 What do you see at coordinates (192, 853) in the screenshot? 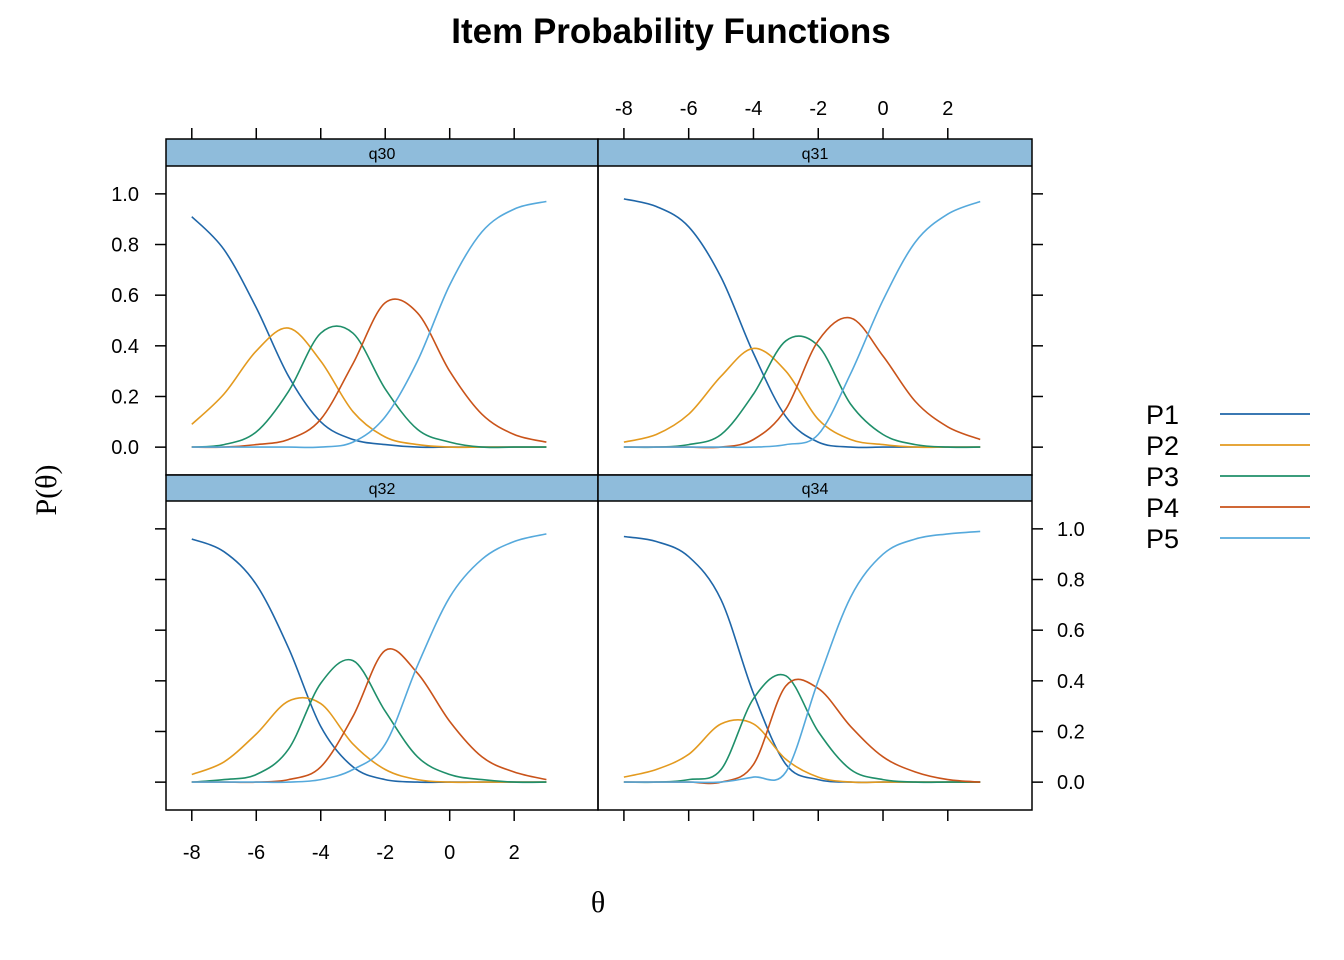
I see `x-tick-label-bottom-left-0: -8` at bounding box center [192, 853].